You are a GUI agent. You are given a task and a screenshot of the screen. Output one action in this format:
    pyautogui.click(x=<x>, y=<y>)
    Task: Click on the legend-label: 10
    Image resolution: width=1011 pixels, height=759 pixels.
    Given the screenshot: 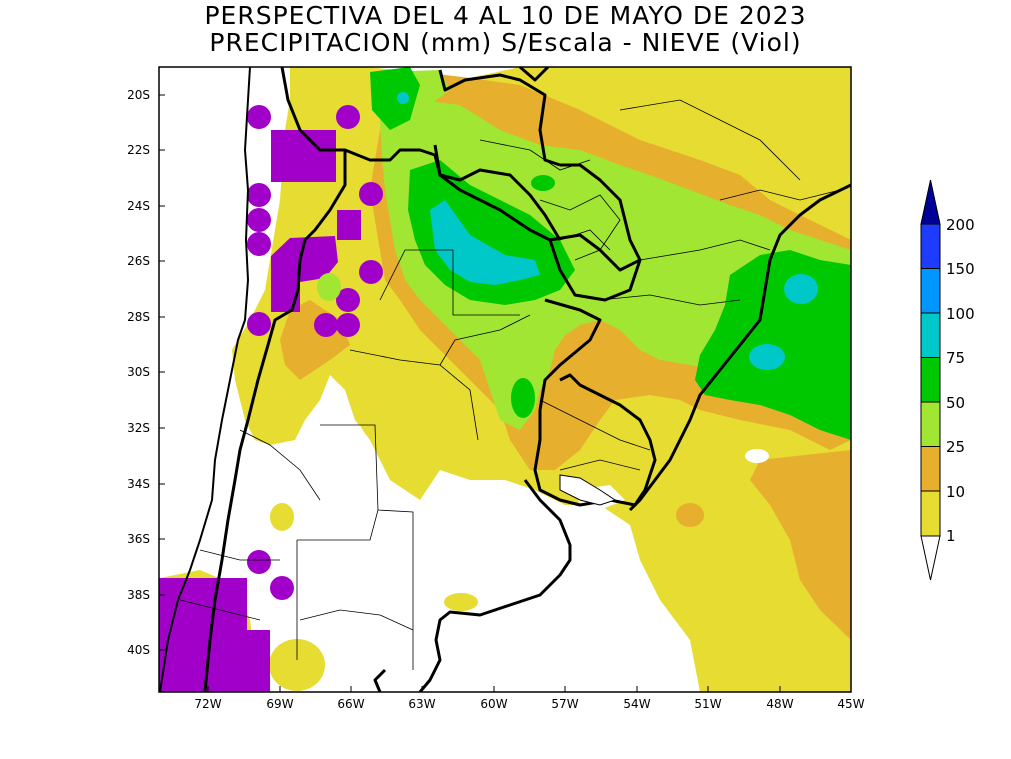 What is the action you would take?
    pyautogui.click(x=955, y=492)
    